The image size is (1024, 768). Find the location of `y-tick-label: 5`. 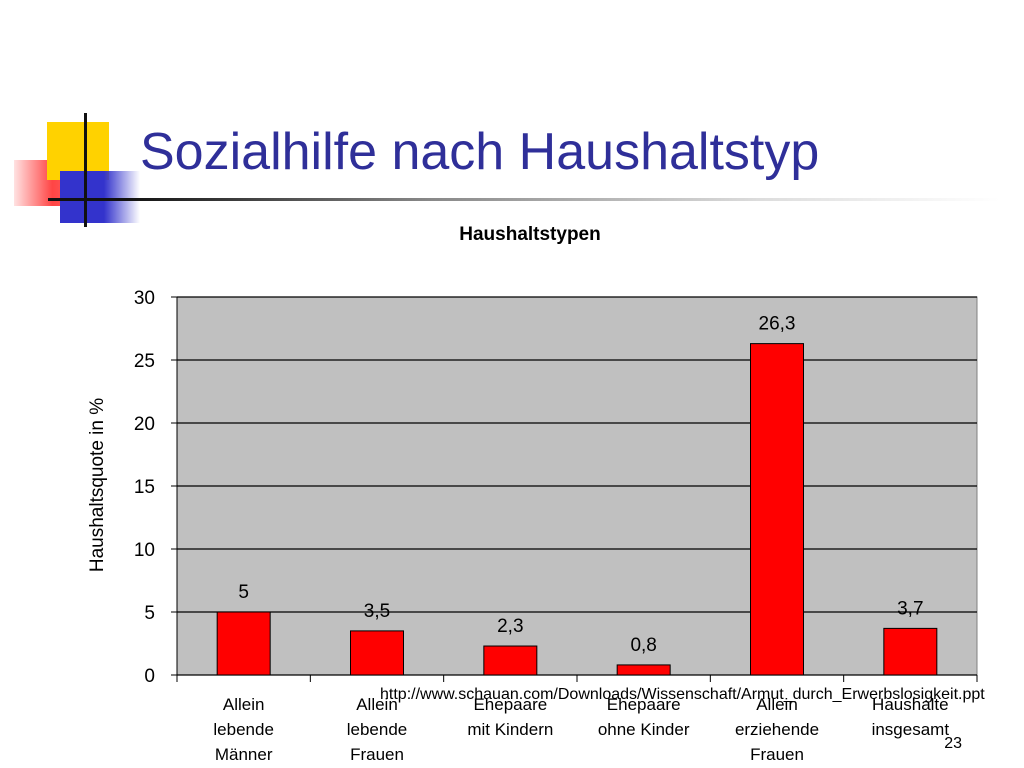

y-tick-label: 5 is located at coordinates (149, 613).